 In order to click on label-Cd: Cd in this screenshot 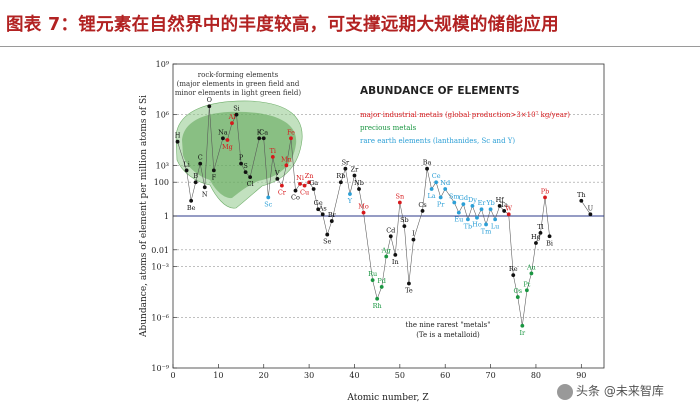, I will do `click(390, 230)`.